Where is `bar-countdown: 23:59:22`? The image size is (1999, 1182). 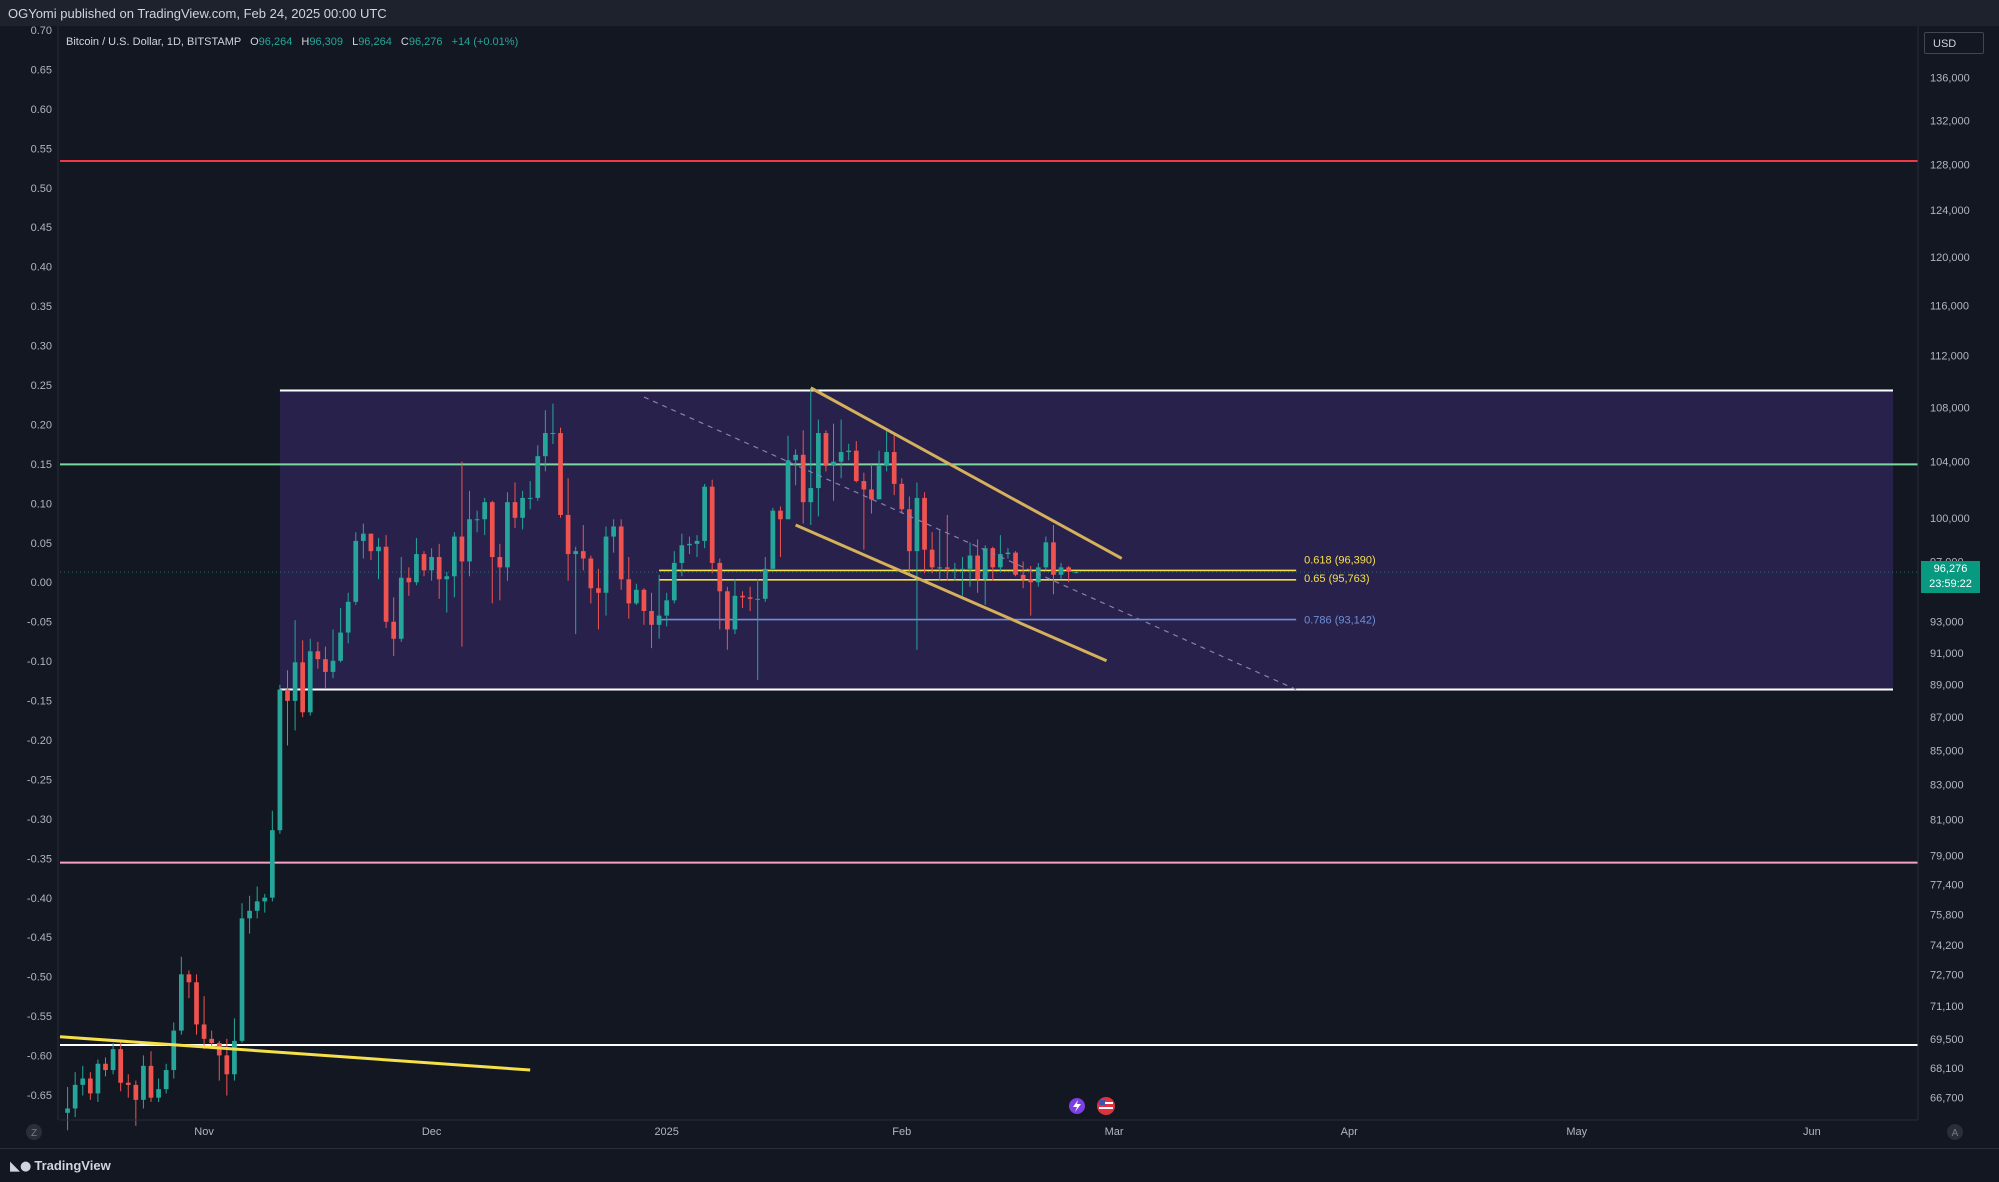
bar-countdown: 23:59:22 is located at coordinates (1950, 584).